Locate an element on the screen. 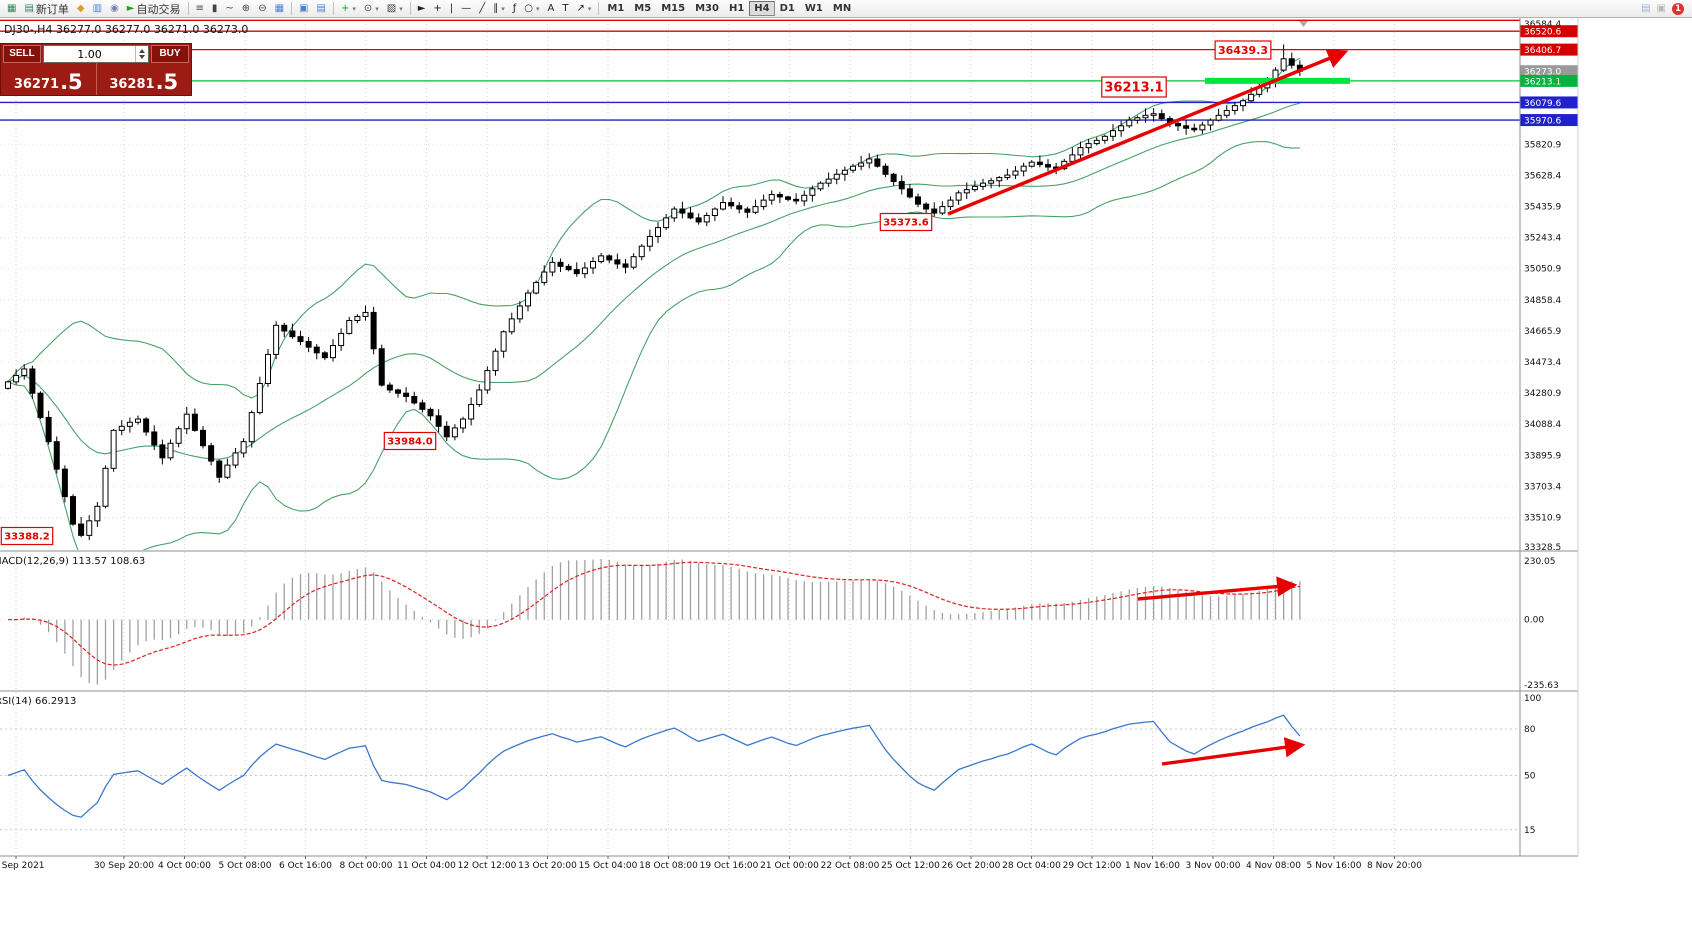 Image resolution: width=1692 pixels, height=943 pixels. vertical-line-button: | is located at coordinates (451, 9).